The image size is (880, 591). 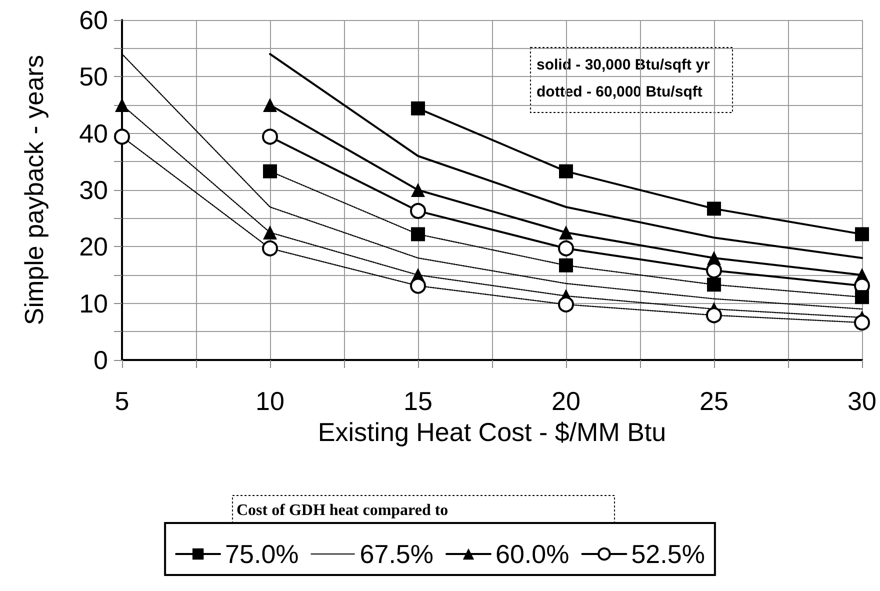 What do you see at coordinates (342, 510) in the screenshot?
I see `legend-title: Cost of GDH heat compared to` at bounding box center [342, 510].